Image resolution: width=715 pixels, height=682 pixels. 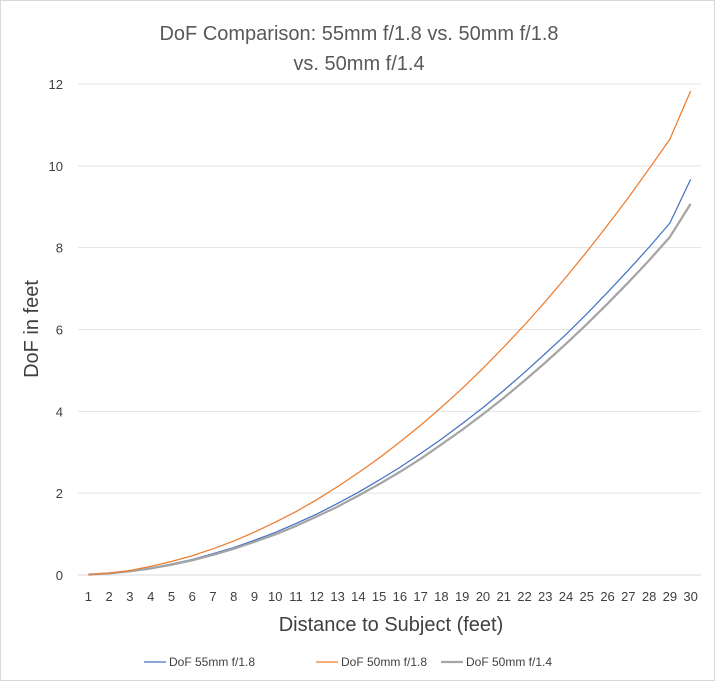 What do you see at coordinates (379, 596) in the screenshot?
I see `x-tick-label: 15` at bounding box center [379, 596].